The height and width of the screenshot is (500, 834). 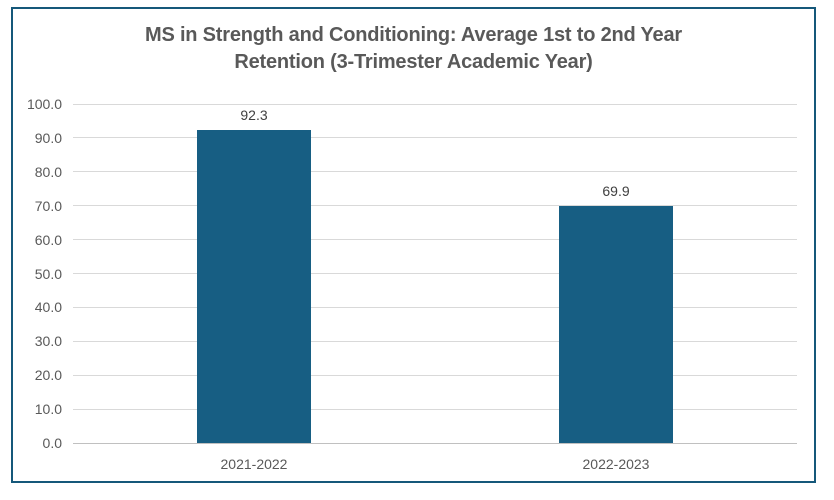 I want to click on y-axis-tick-label: 30.0, so click(x=48, y=341).